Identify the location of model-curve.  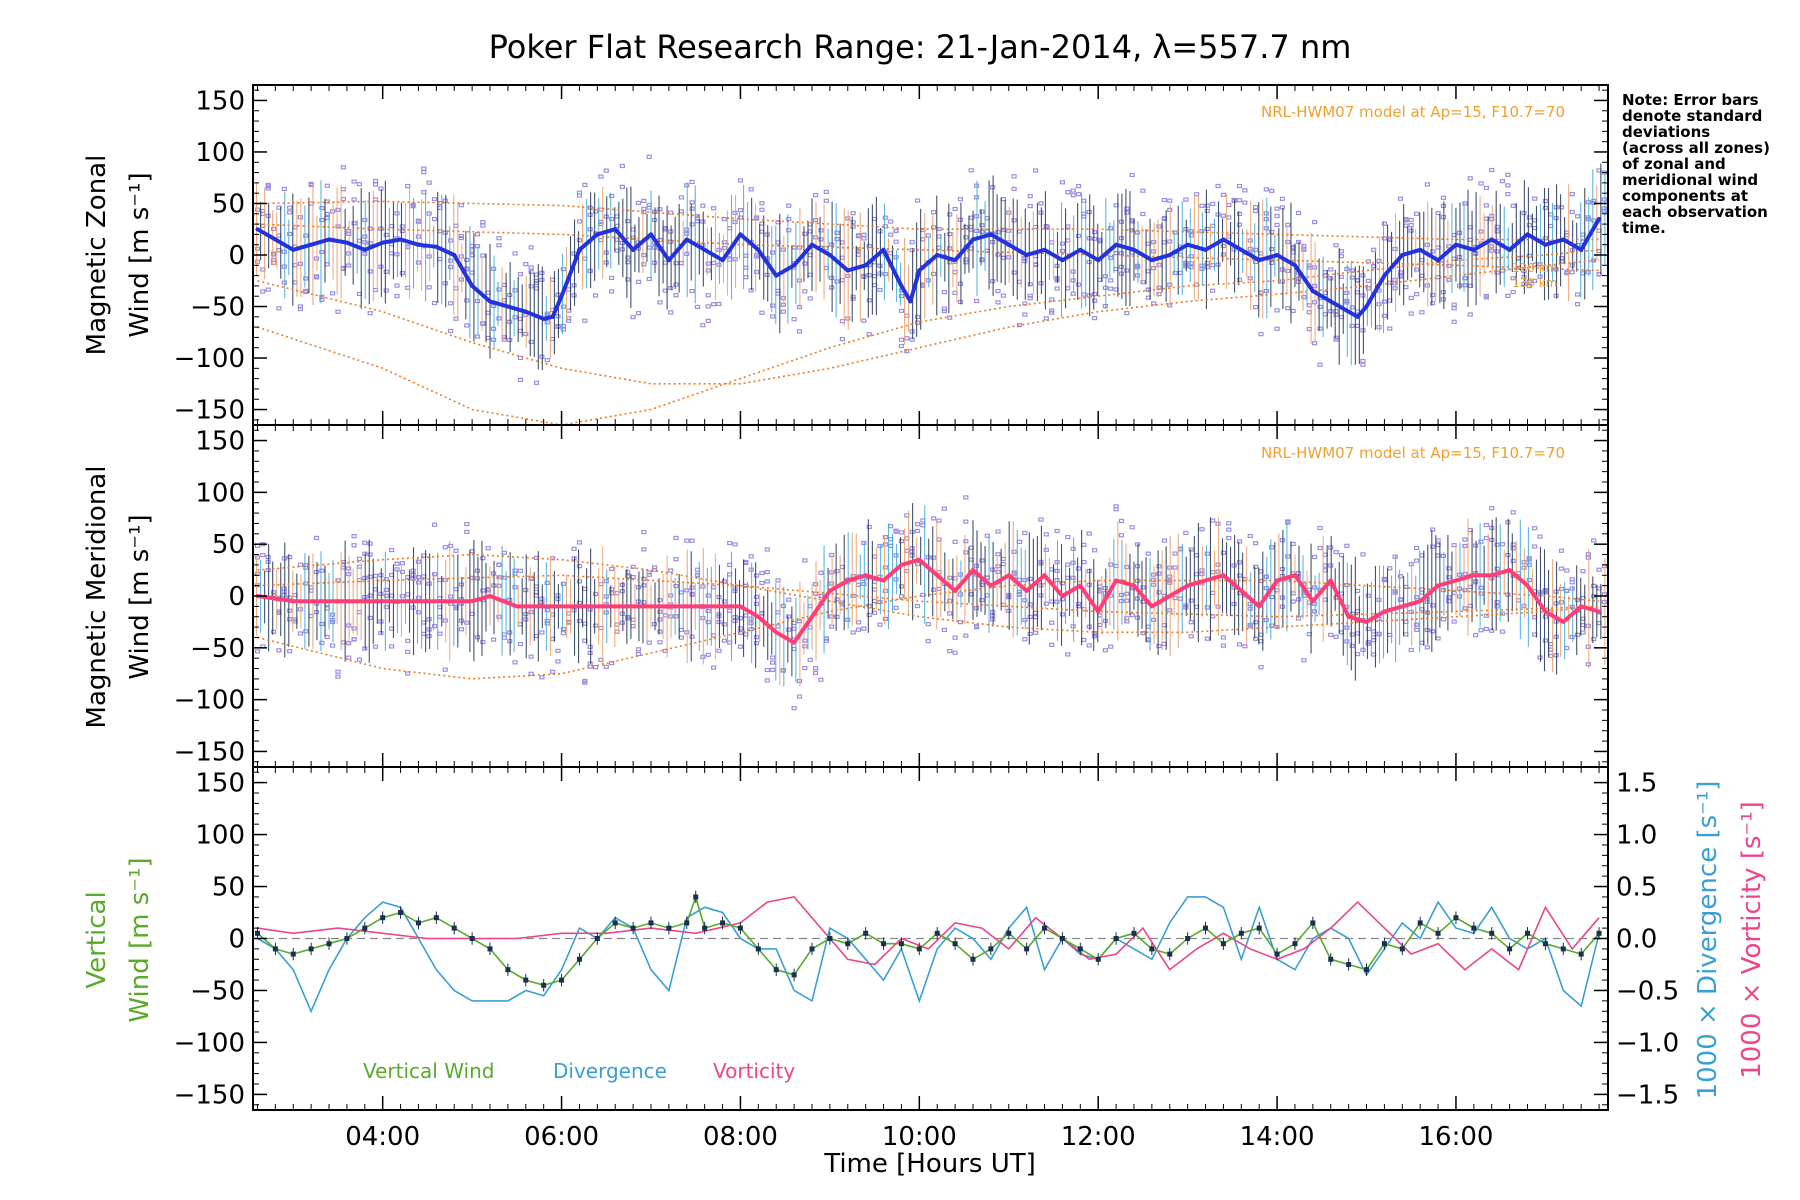
(928, 593).